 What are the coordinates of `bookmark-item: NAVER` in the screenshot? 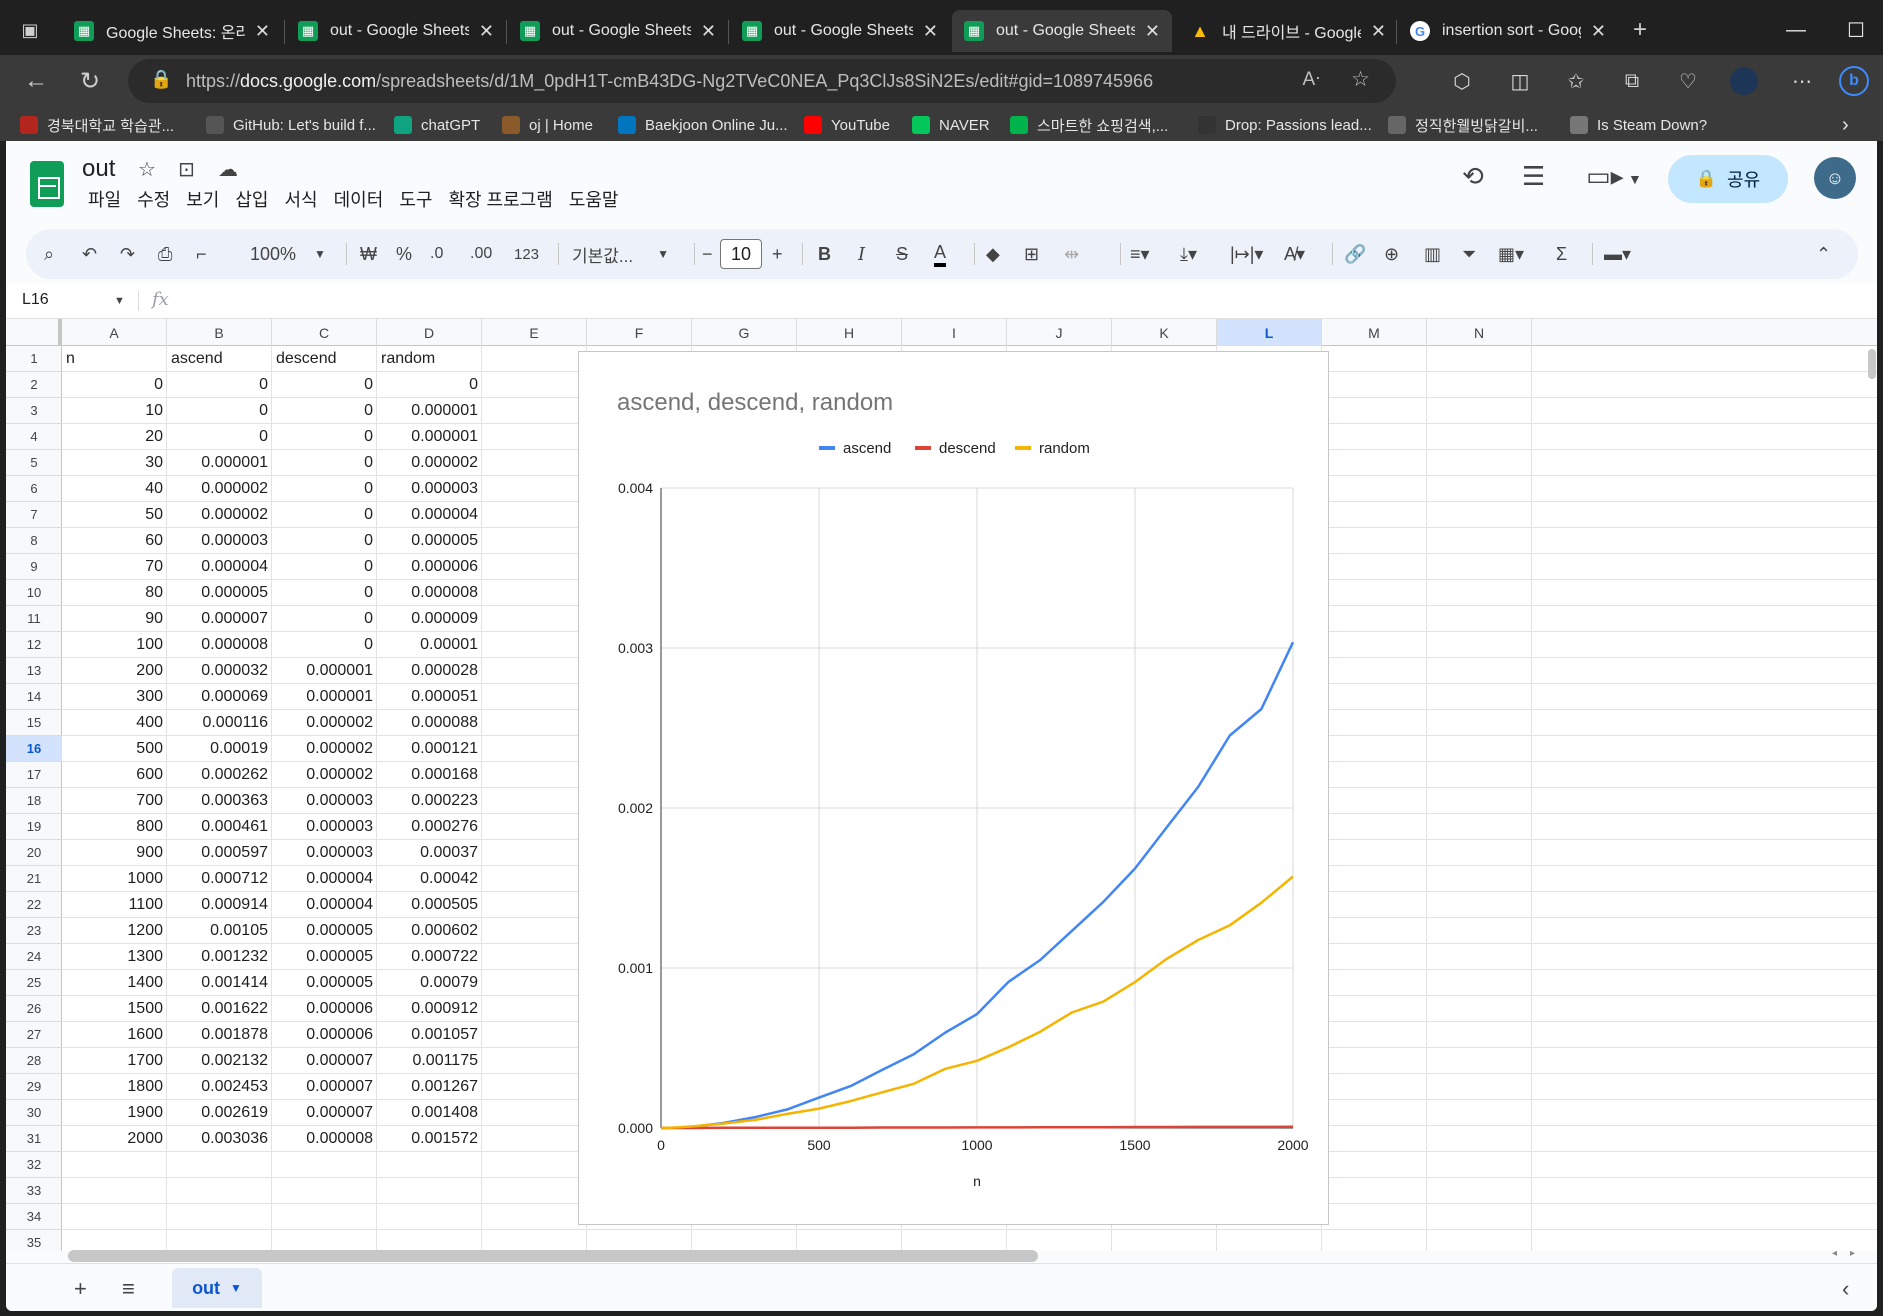 It's located at (951, 125).